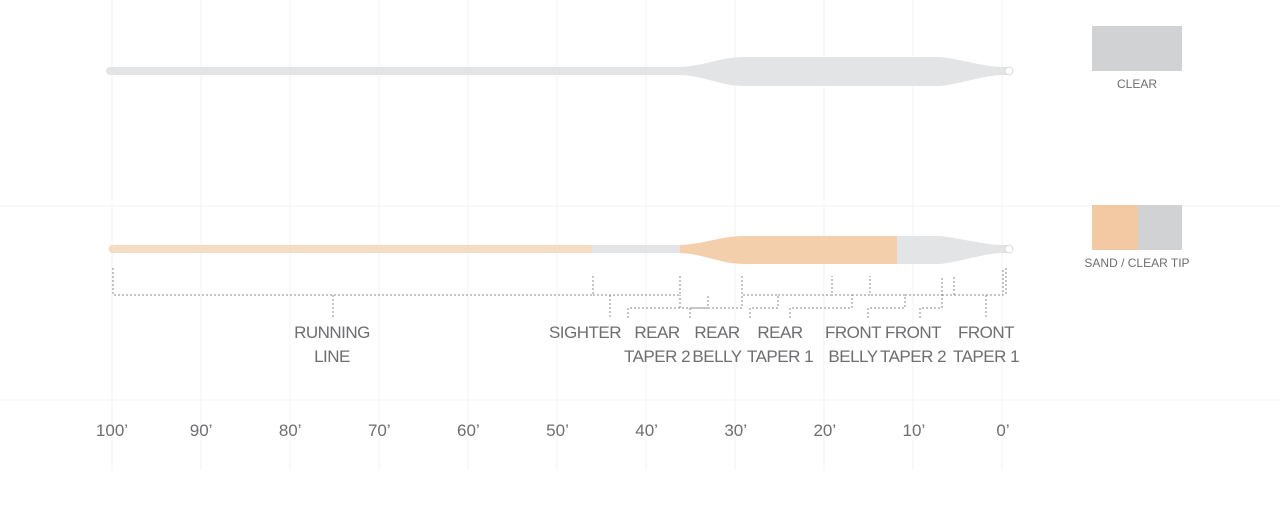  What do you see at coordinates (332, 332) in the screenshot?
I see `segment-label: RUNNING` at bounding box center [332, 332].